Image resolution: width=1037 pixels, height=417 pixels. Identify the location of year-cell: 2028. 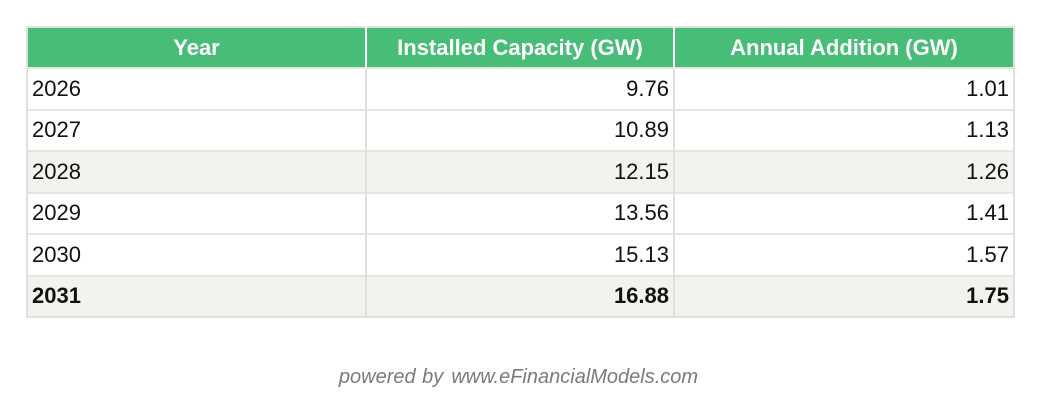
(196, 171).